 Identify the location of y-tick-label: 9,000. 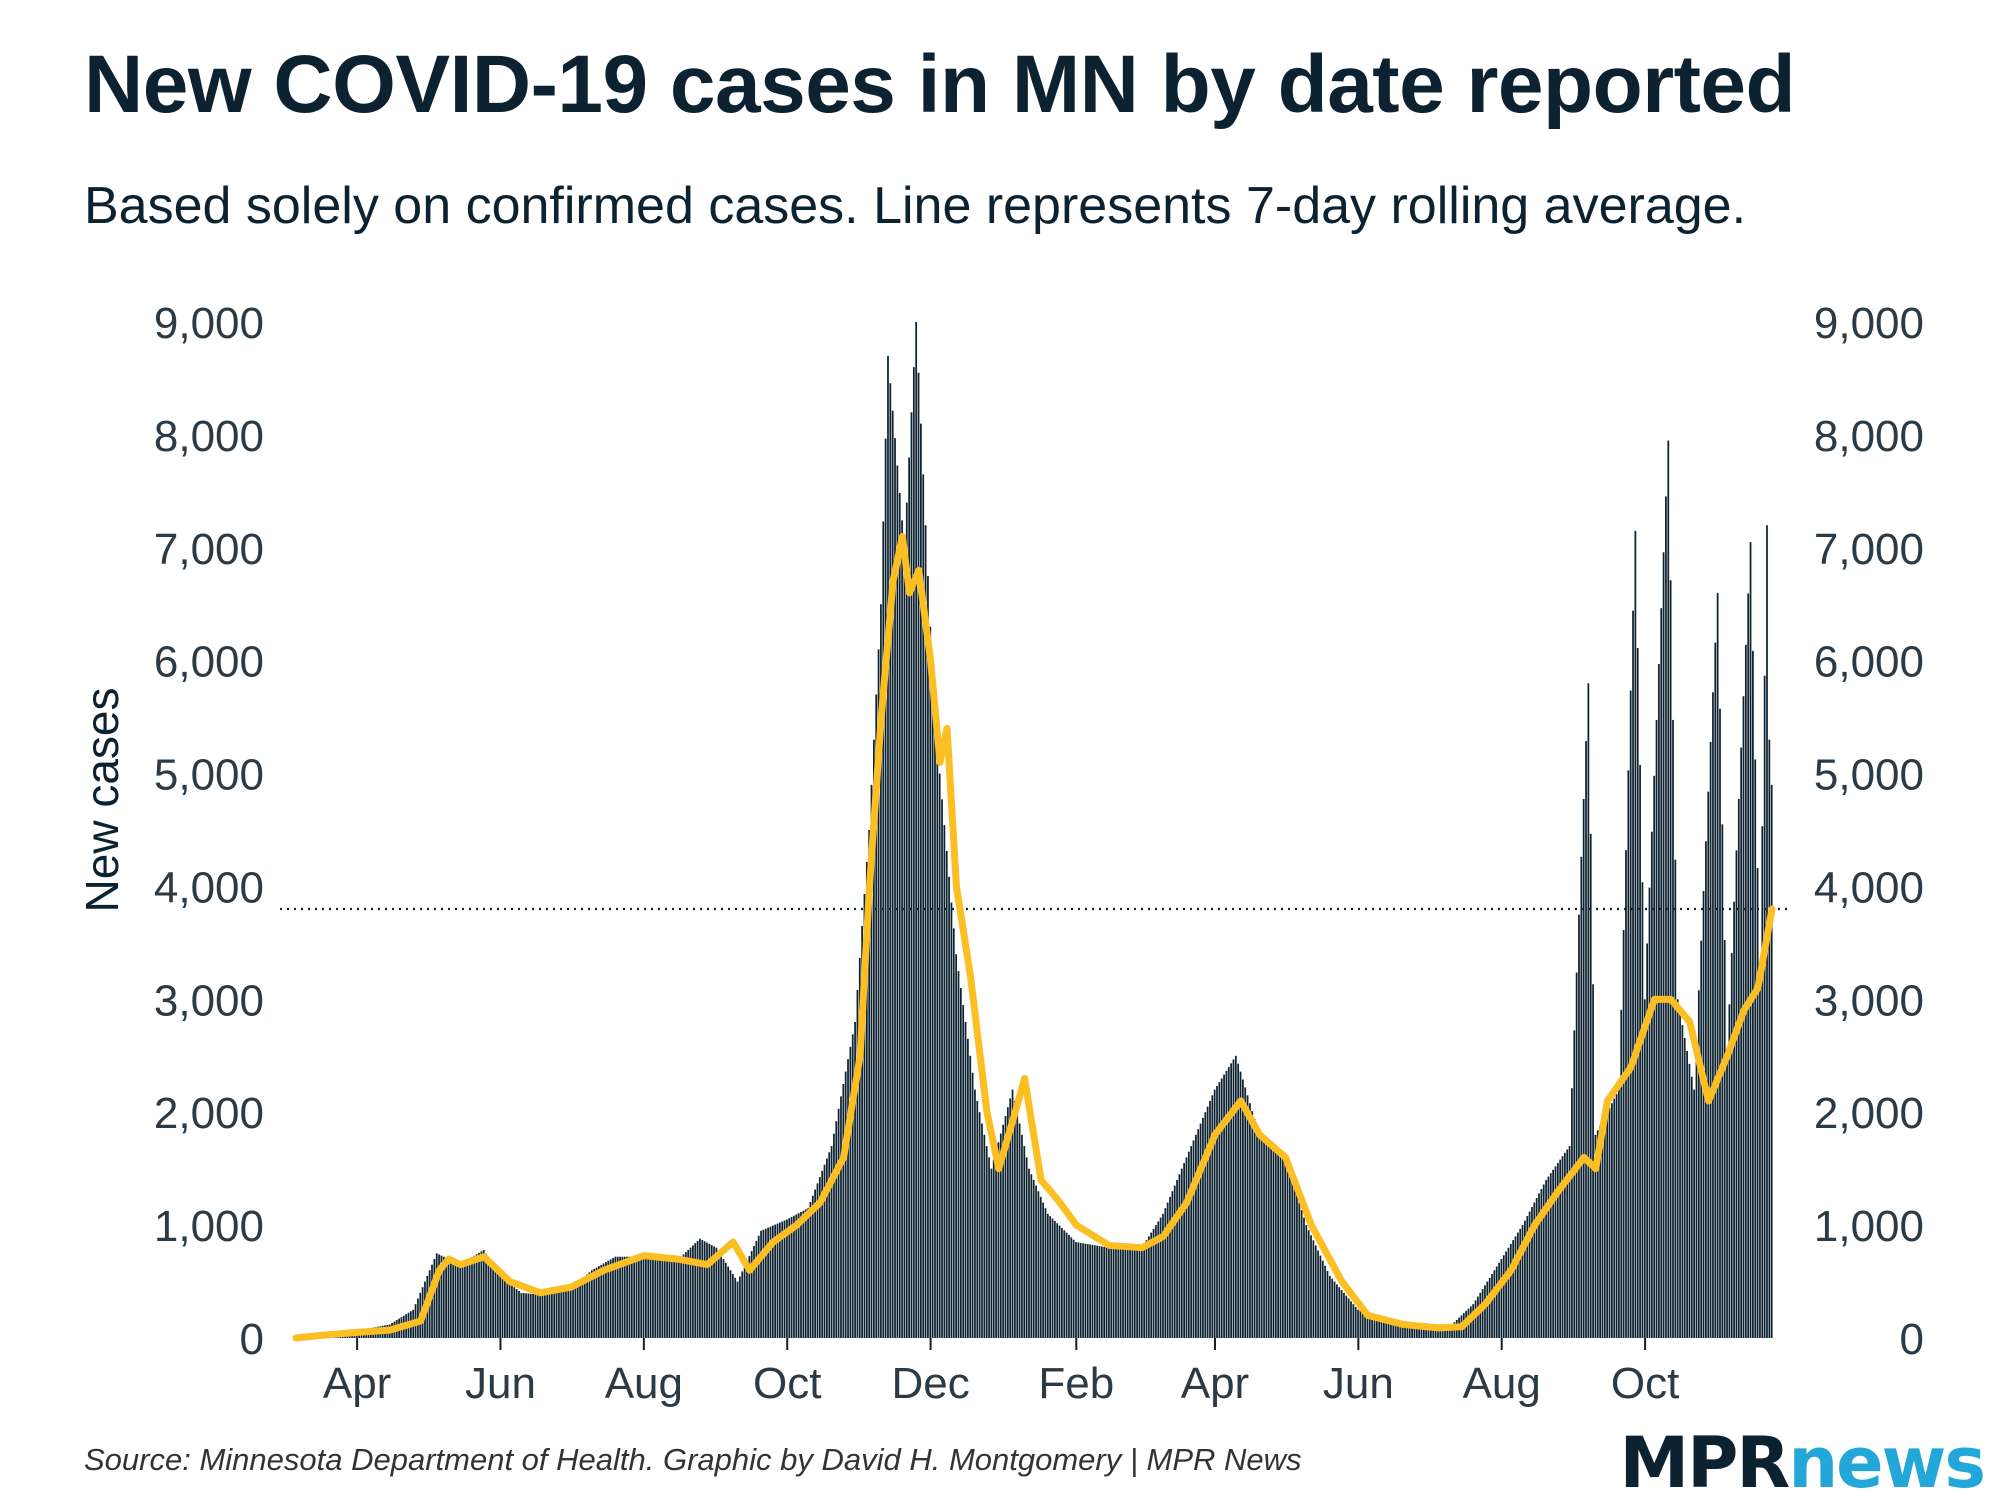
(1869, 323).